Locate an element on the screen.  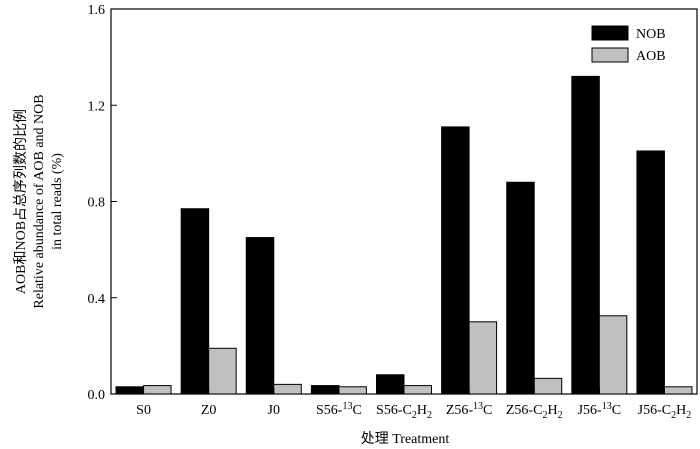
legend-swatch-nob is located at coordinates (610, 33).